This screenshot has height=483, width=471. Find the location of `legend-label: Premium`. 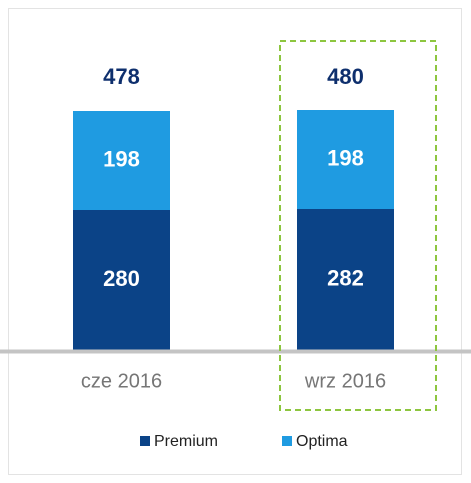

legend-label: Premium is located at coordinates (186, 441).